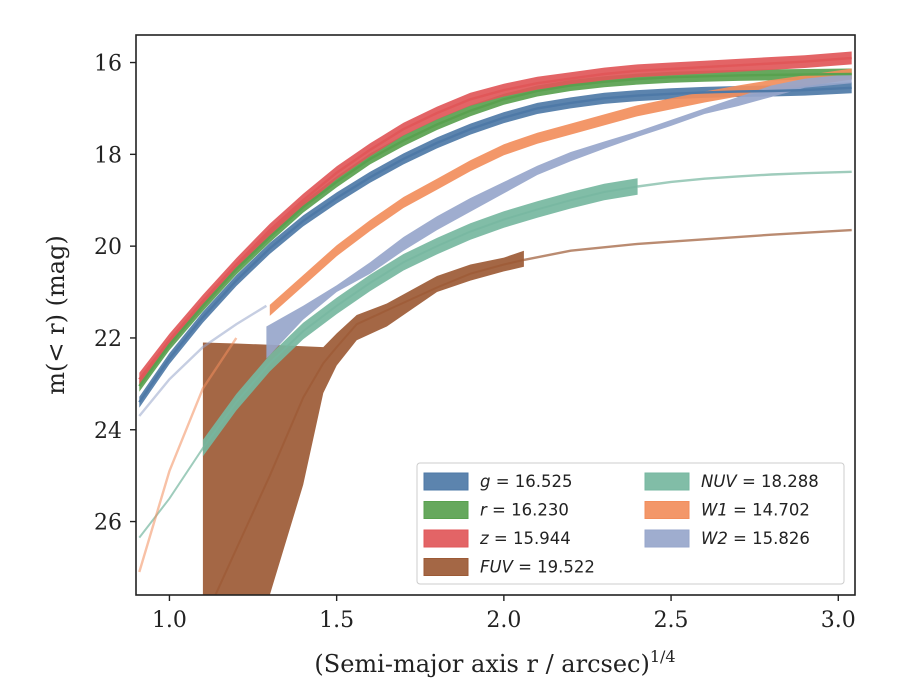 This screenshot has height=700, width=900. What do you see at coordinates (56, 314) in the screenshot?
I see `y-axis-label: m(< r) (mag)` at bounding box center [56, 314].